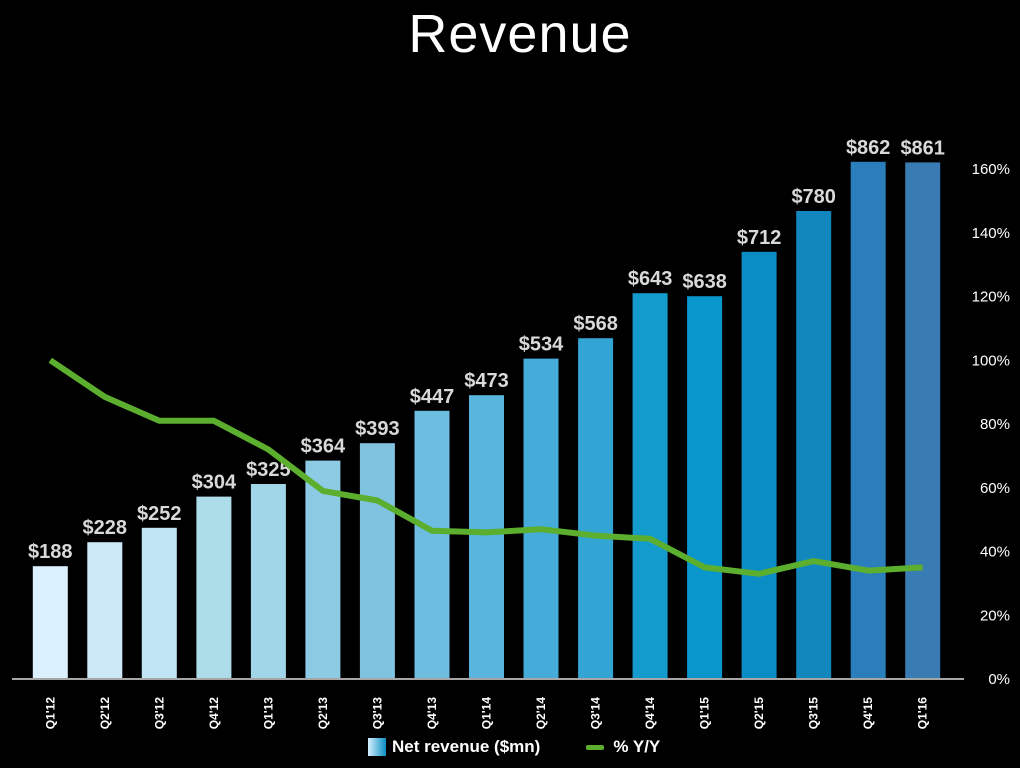 The width and height of the screenshot is (1020, 768). I want to click on legend: Net revenue ($mn) % Y/Y, so click(514, 747).